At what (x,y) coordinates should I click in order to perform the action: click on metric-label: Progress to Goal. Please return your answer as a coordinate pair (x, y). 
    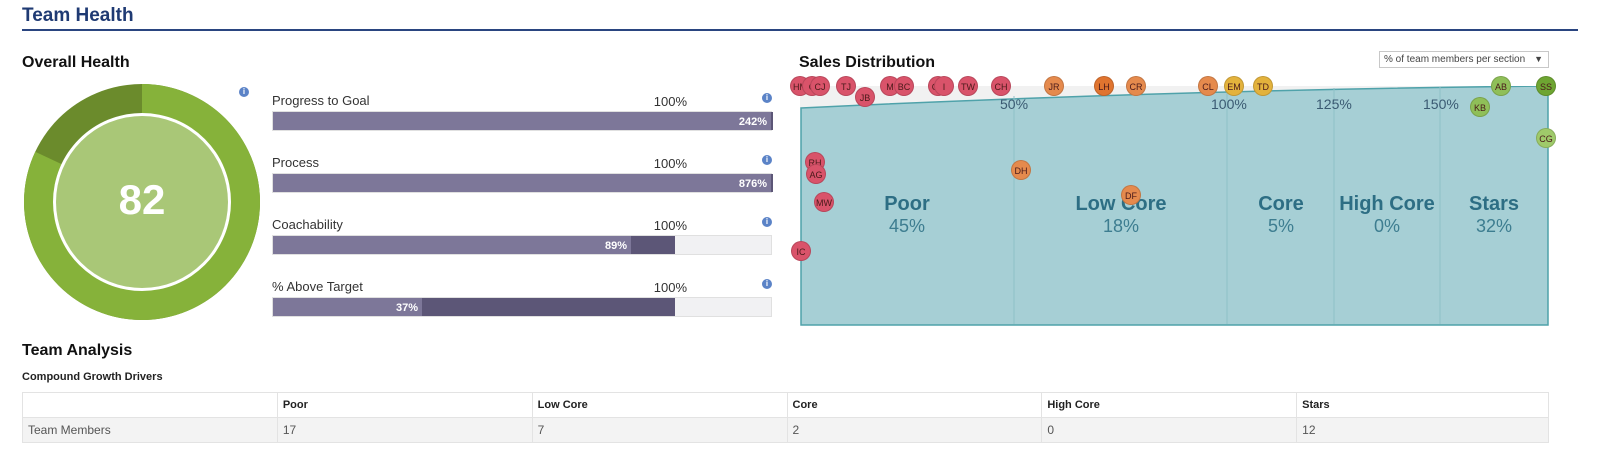
    Looking at the image, I should click on (321, 100).